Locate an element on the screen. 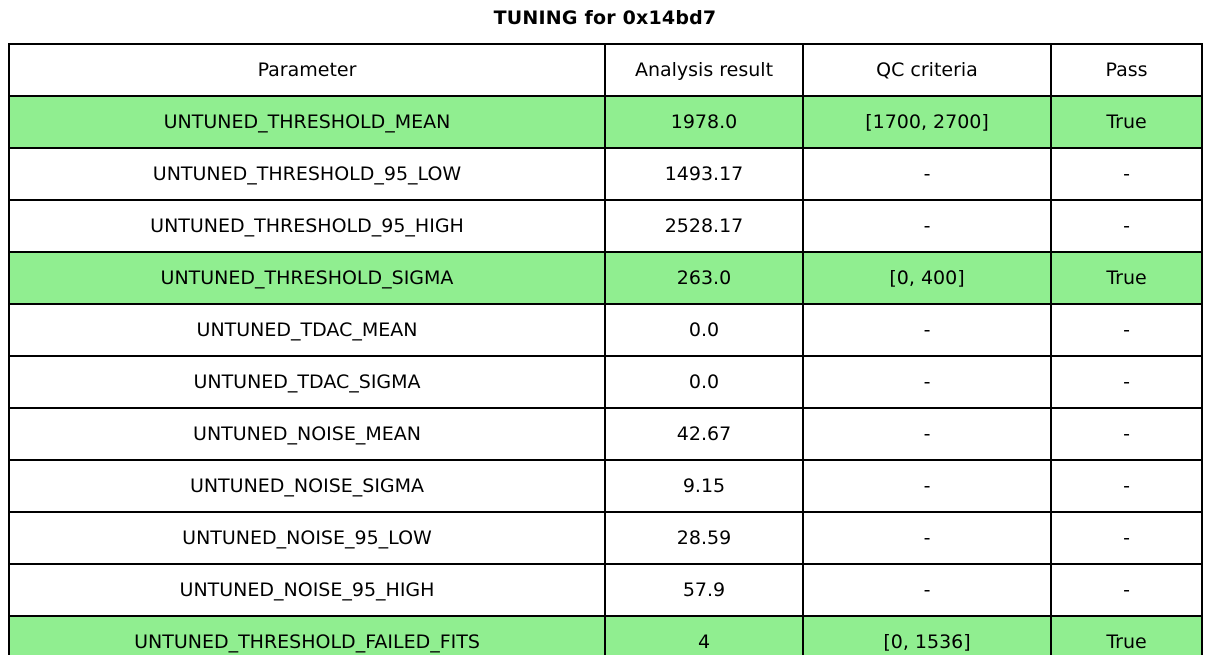  result-cell: 42.67 is located at coordinates (704, 434).